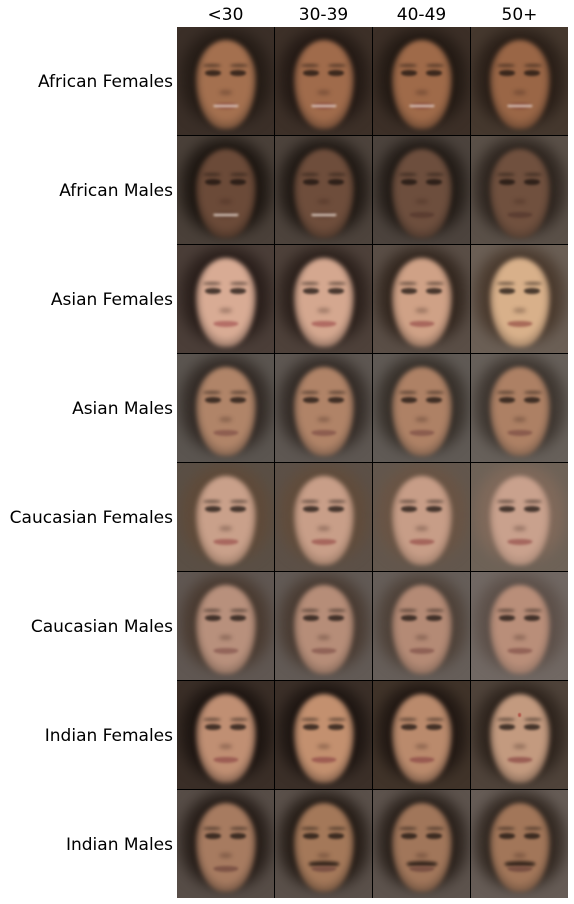 This screenshot has width=574, height=904. What do you see at coordinates (225, 15) in the screenshot?
I see `column-header-0: <30` at bounding box center [225, 15].